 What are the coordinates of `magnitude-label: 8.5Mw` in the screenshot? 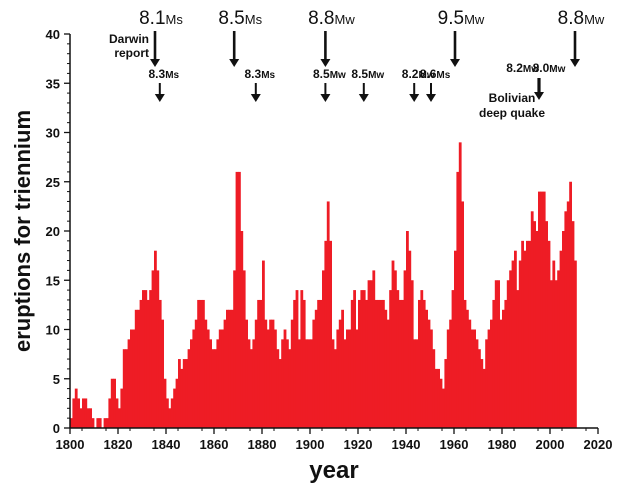 It's located at (367, 74).